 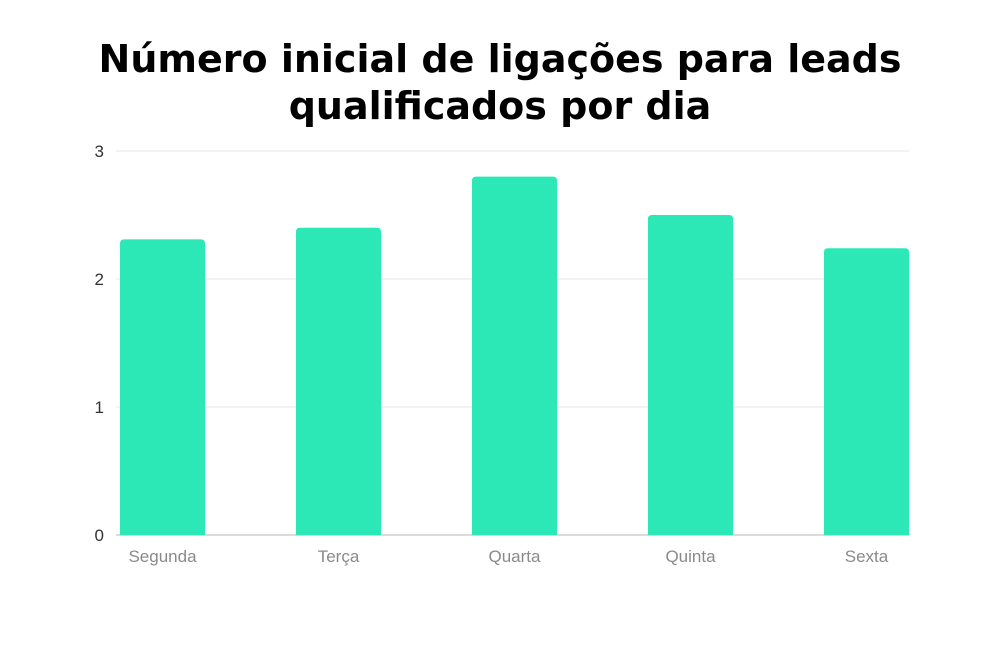 What do you see at coordinates (99, 535) in the screenshot?
I see `y-tick-label: 0` at bounding box center [99, 535].